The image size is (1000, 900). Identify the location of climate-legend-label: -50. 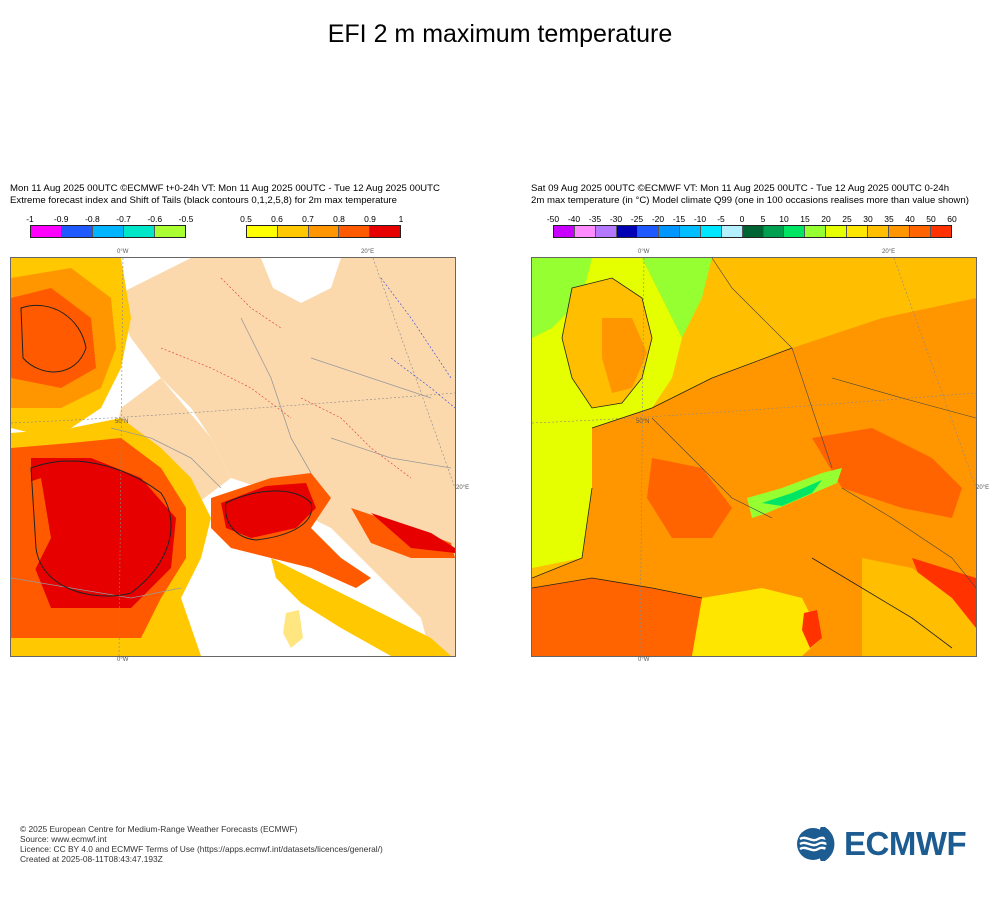
(553, 219).